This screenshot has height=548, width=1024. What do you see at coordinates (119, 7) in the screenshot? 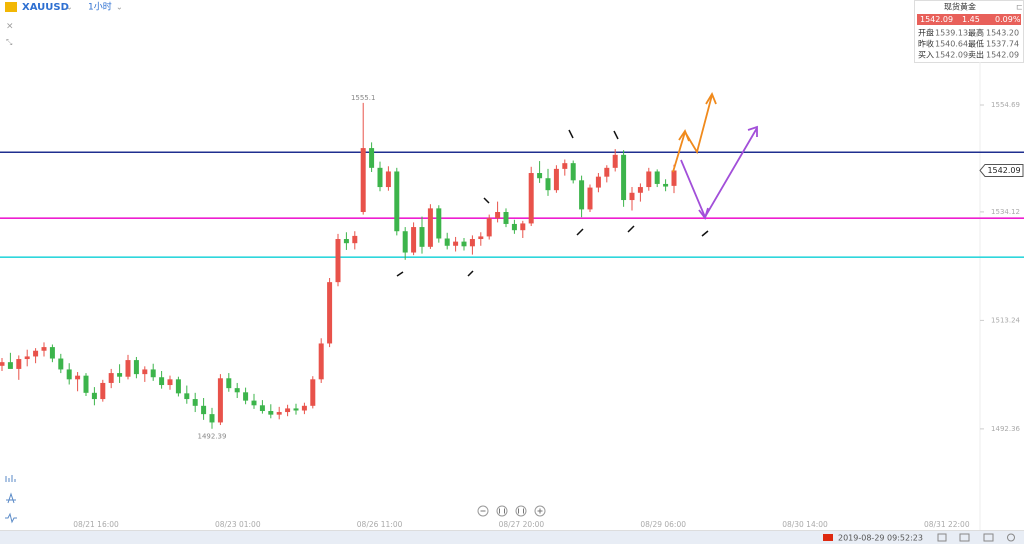
I see `interval-dropdown: ⌄` at bounding box center [119, 7].